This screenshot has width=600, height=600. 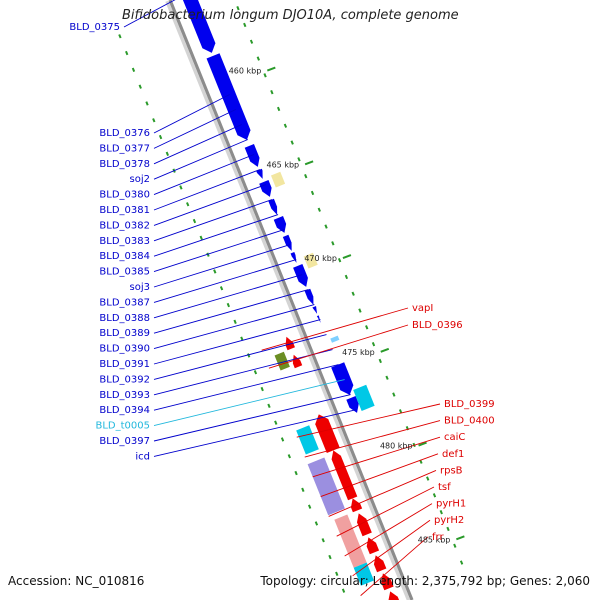 What do you see at coordinates (124, 164) in the screenshot?
I see `gene-label: BLD_0378` at bounding box center [124, 164].